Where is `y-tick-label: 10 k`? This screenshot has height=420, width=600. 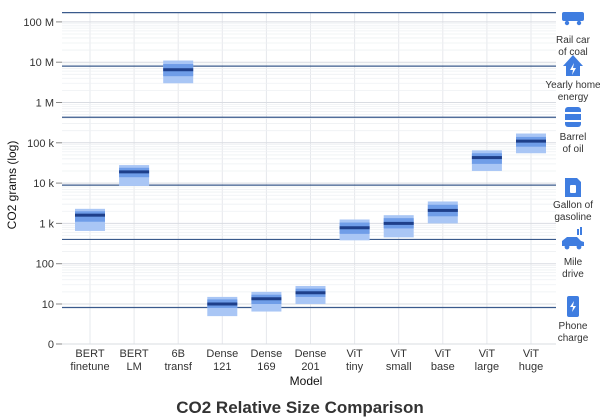 y-tick-label: 10 k is located at coordinates (43, 184).